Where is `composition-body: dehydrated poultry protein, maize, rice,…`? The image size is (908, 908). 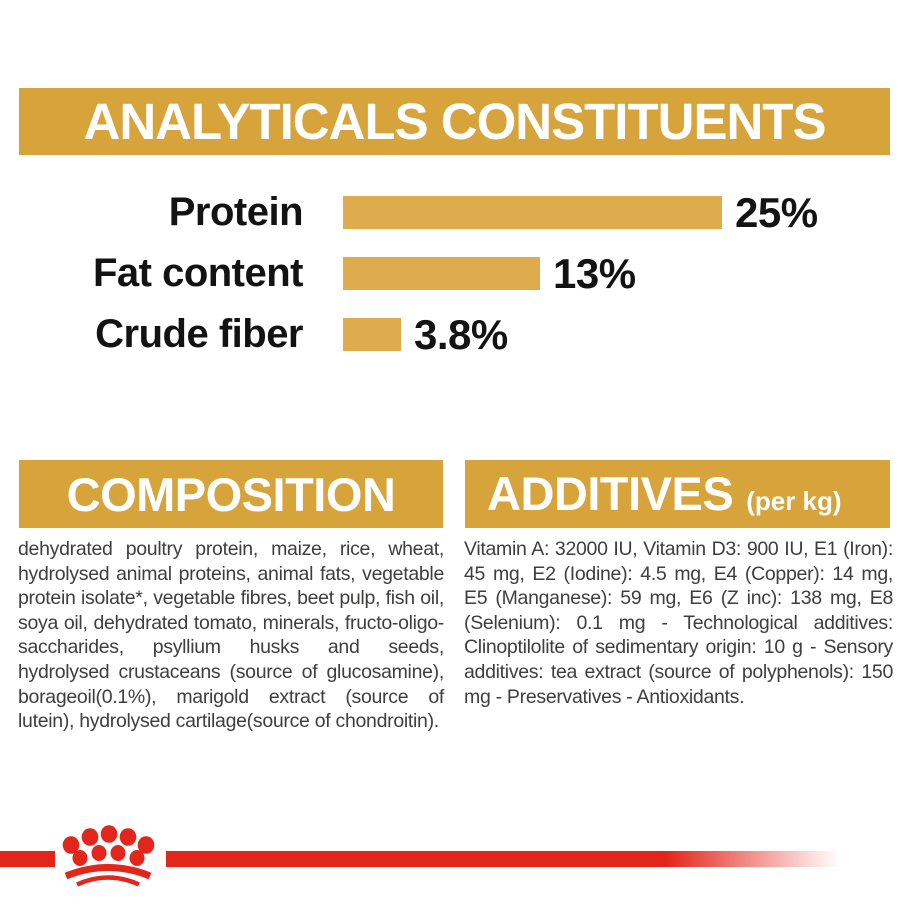 composition-body: dehydrated poultry protein, maize, rice,… is located at coordinates (231, 635).